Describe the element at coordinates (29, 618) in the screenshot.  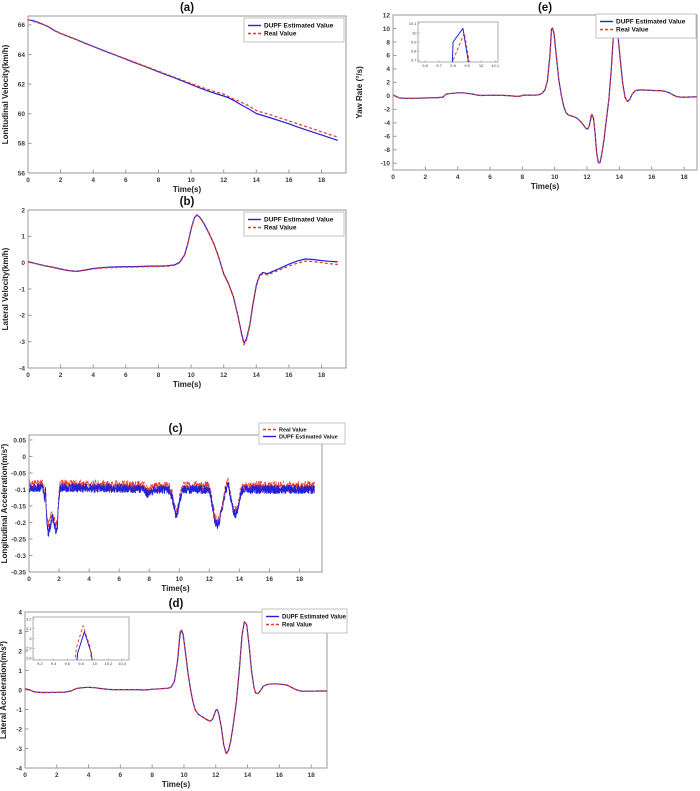
I see `svg-text: 3.2` at that location.